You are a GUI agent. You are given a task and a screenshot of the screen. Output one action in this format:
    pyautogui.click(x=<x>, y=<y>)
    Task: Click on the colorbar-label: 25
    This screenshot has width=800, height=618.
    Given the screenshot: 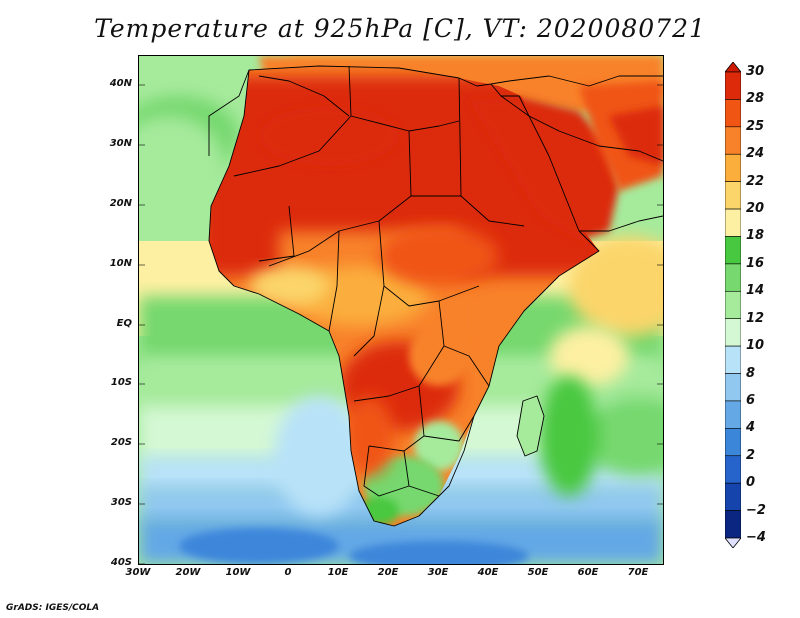 What is the action you would take?
    pyautogui.click(x=755, y=126)
    